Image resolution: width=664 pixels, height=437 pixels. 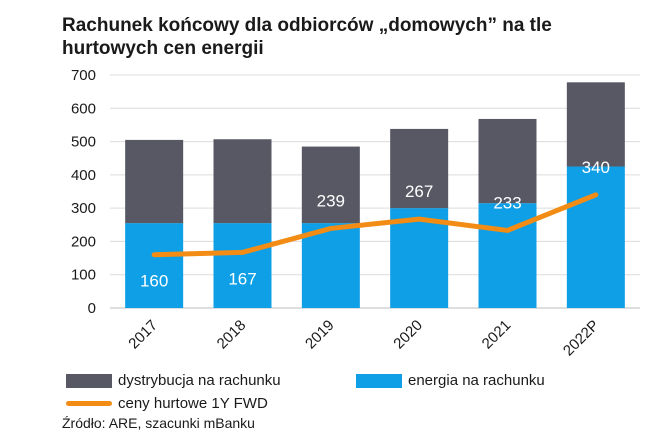 I want to click on bar-distribution-2019, so click(x=330, y=185).